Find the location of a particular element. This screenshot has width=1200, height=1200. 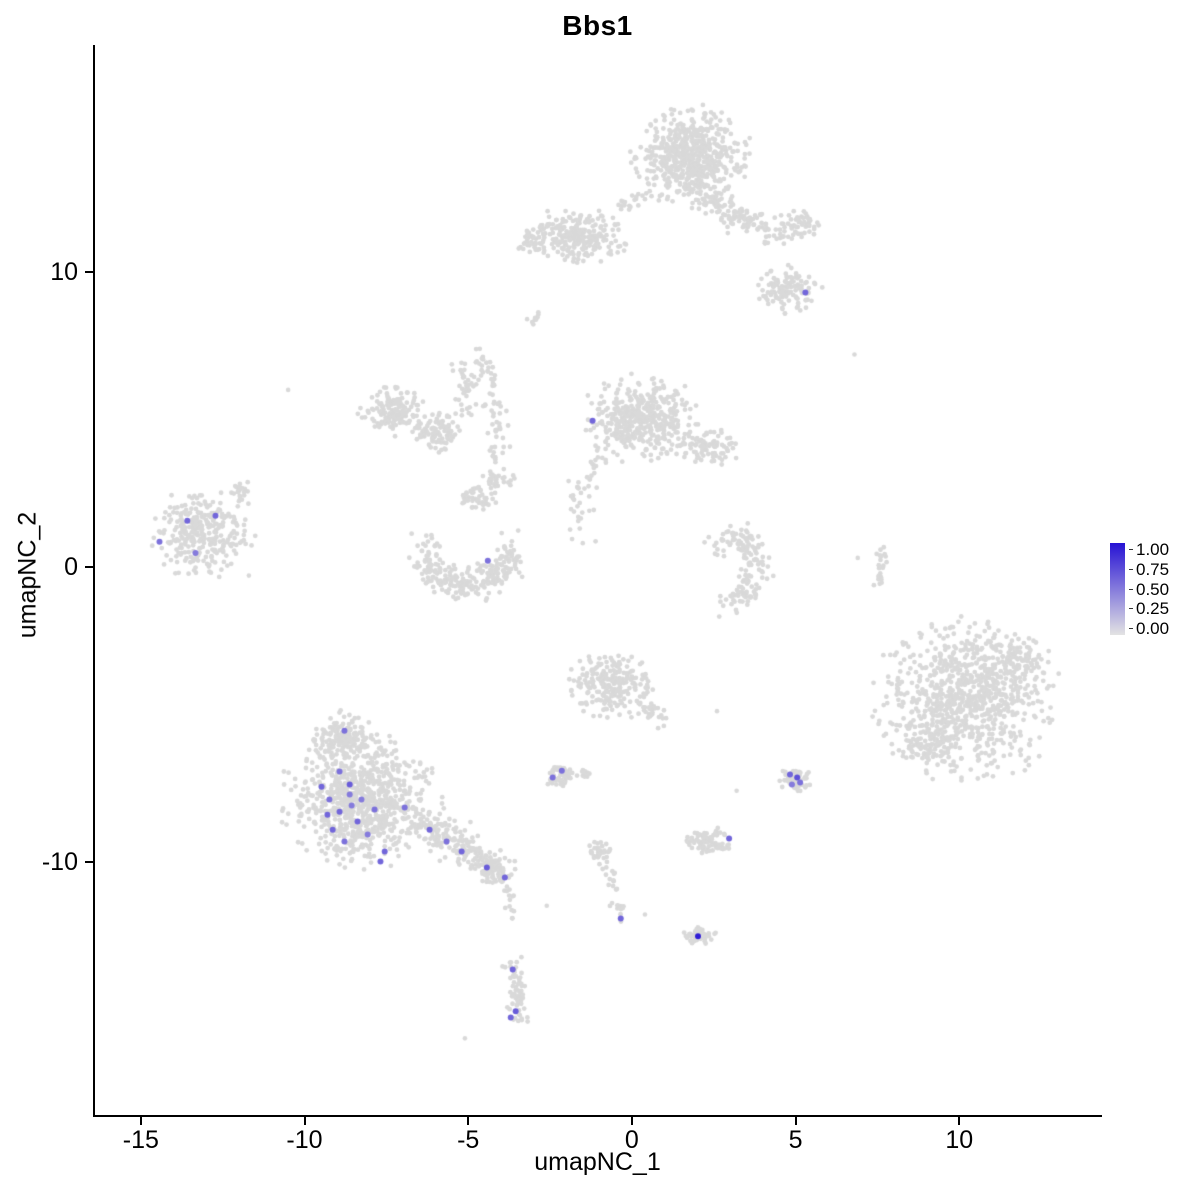

x-axis-label: umapNC_1 is located at coordinates (597, 1162).